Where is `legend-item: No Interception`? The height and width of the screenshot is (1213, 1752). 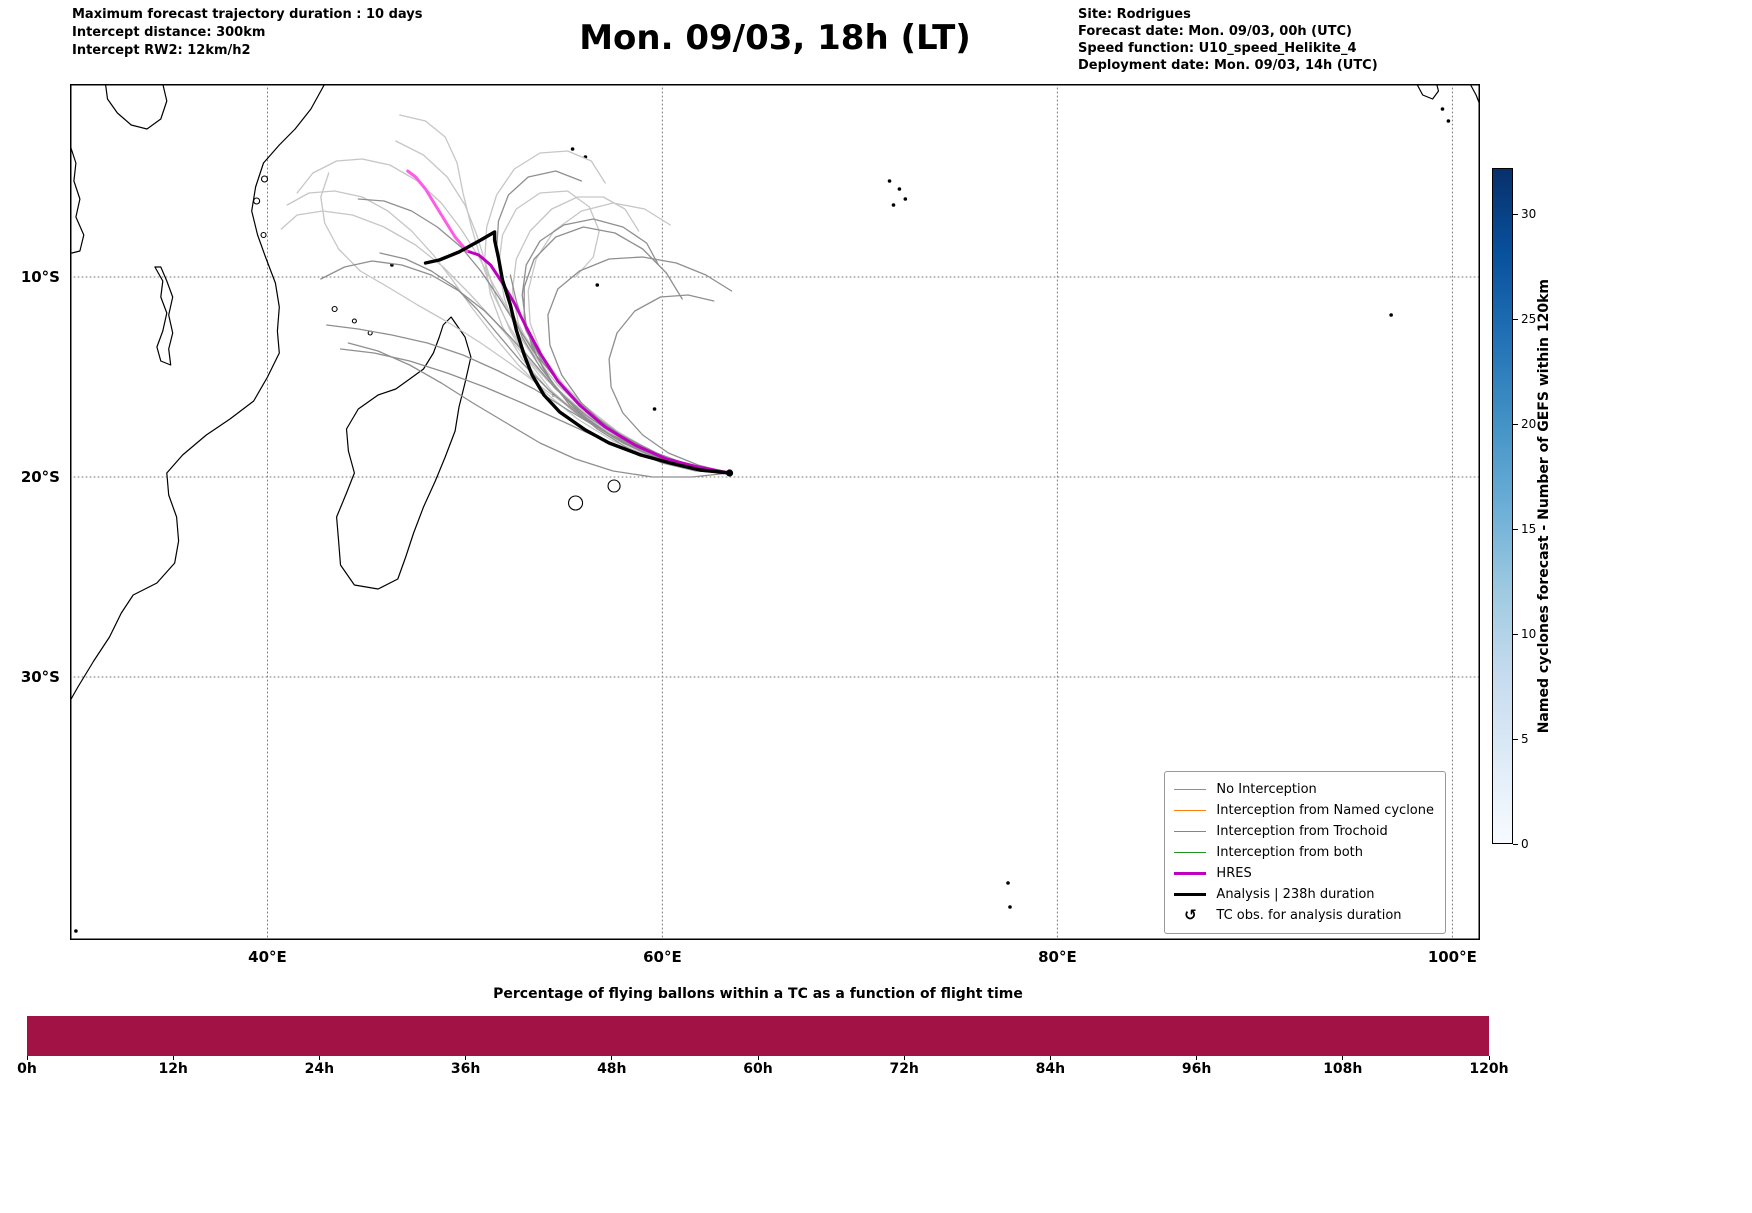 legend-item: No Interception is located at coordinates (1304, 789).